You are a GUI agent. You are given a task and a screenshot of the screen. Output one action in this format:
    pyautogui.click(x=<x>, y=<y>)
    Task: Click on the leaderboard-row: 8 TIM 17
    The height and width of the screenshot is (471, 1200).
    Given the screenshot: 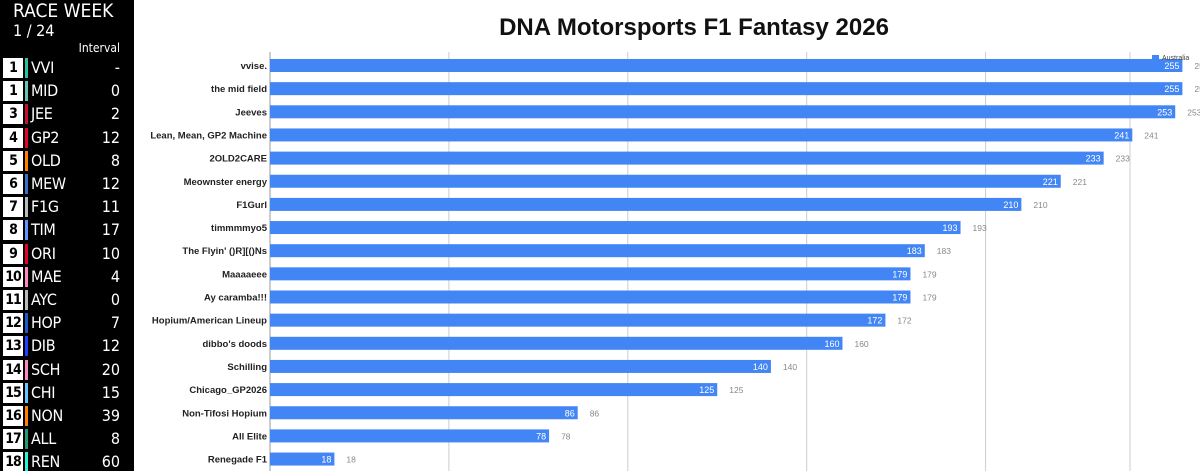 What is the action you would take?
    pyautogui.click(x=67, y=230)
    